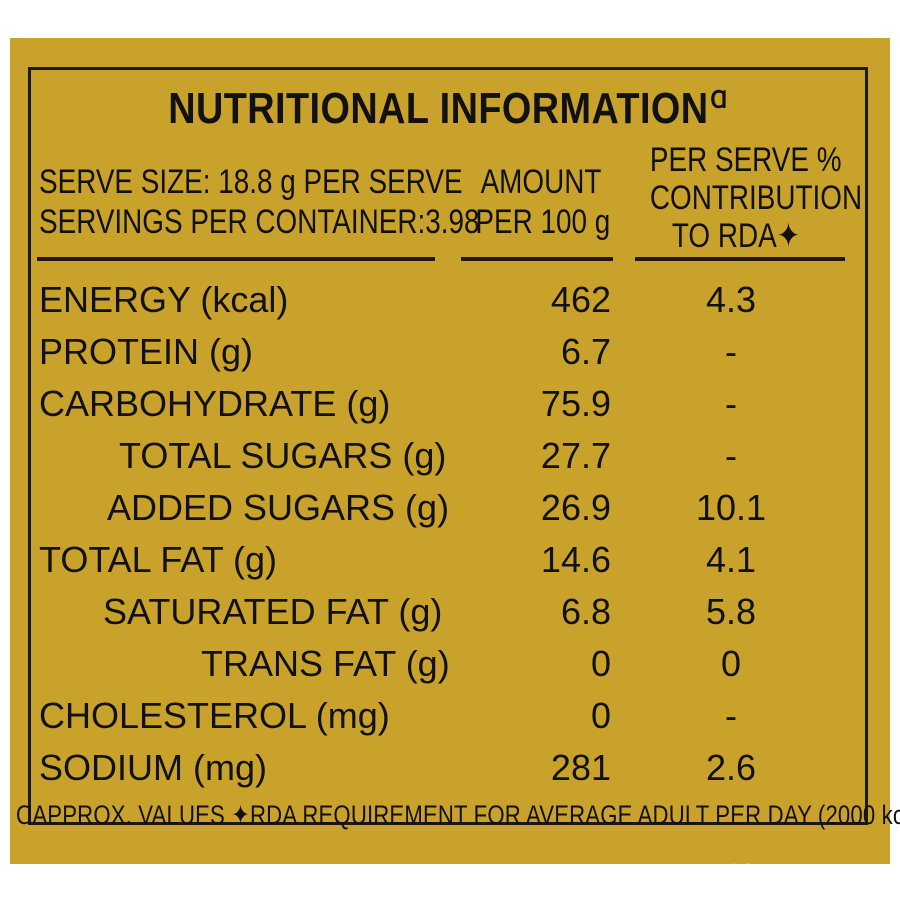 Image resolution: width=900 pixels, height=900 pixels. What do you see at coordinates (756, 198) in the screenshot?
I see `rda-header-line2: CONTRIBUTION` at bounding box center [756, 198].